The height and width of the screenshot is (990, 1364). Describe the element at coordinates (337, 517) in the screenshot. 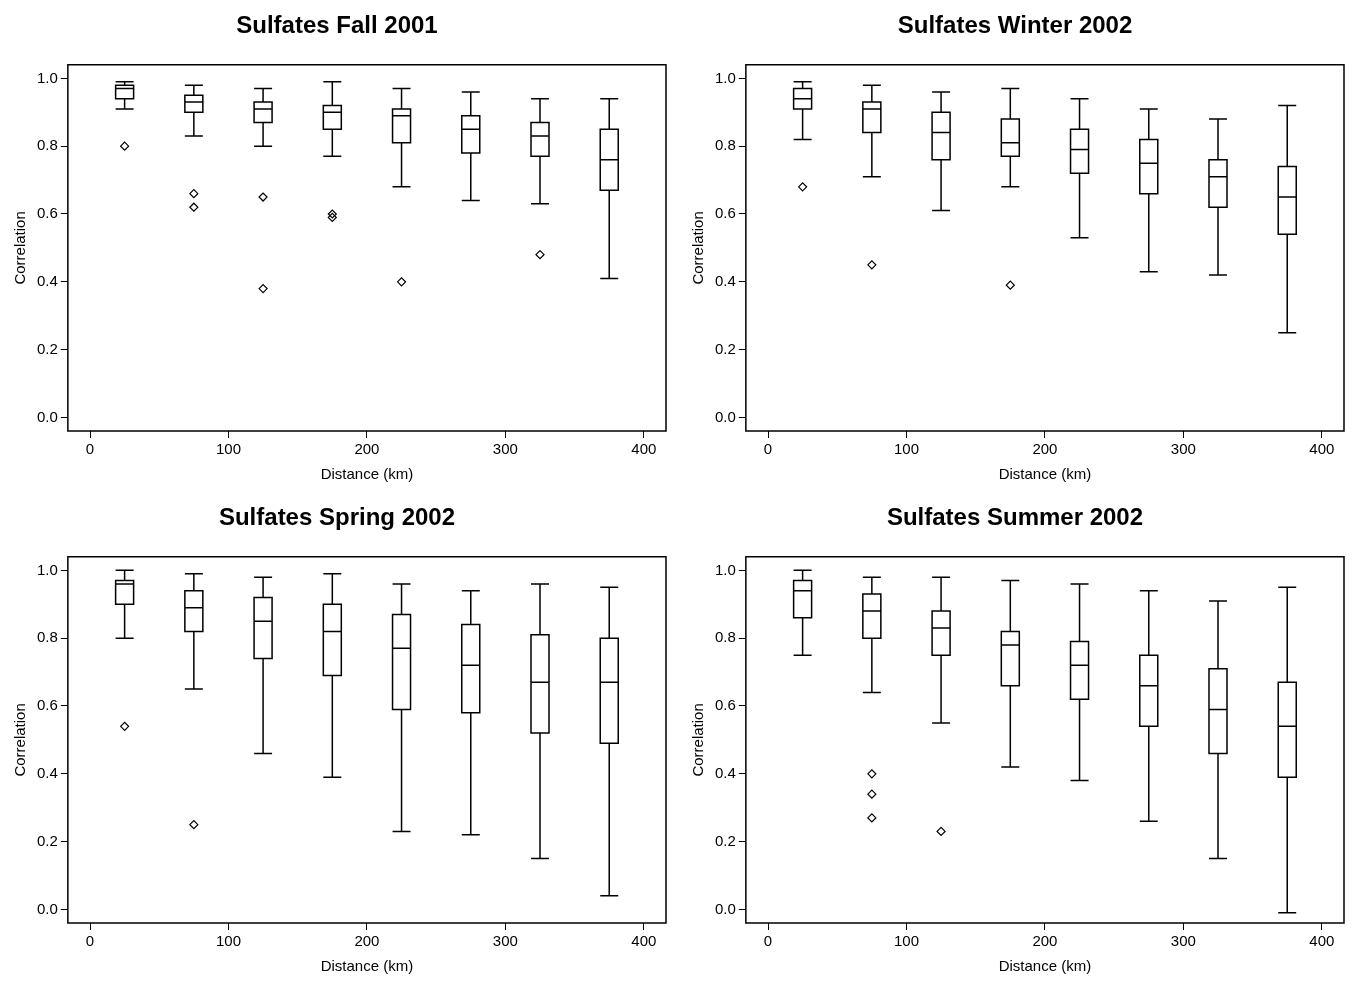

I see `chart-title: Sulfates Spring 2002` at that location.